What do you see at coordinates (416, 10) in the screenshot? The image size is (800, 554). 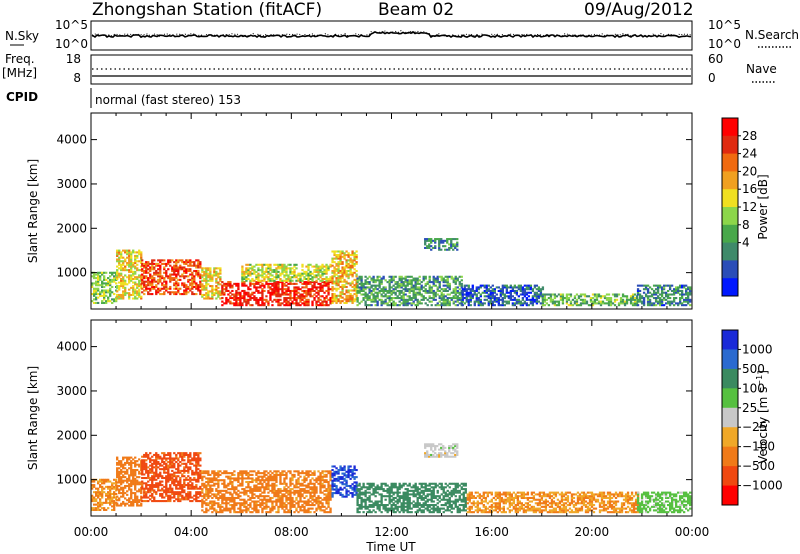 I see `beam-title: Beam 02` at bounding box center [416, 10].